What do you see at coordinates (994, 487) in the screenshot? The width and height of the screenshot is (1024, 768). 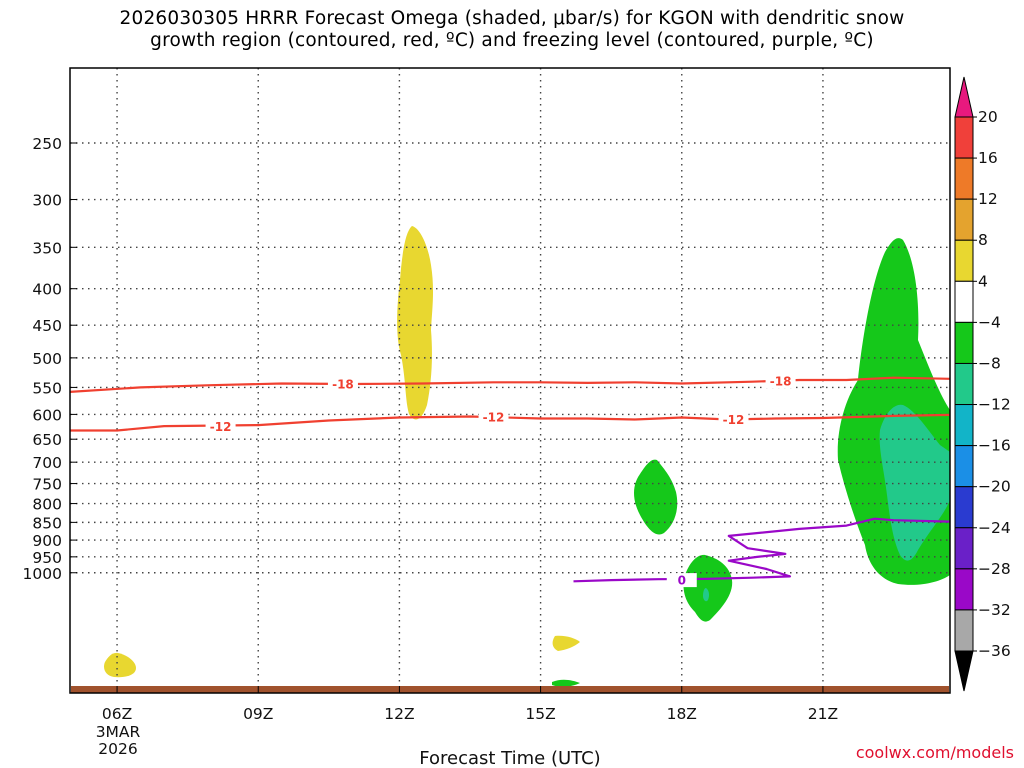 I see `colorbar-label: −20` at bounding box center [994, 487].